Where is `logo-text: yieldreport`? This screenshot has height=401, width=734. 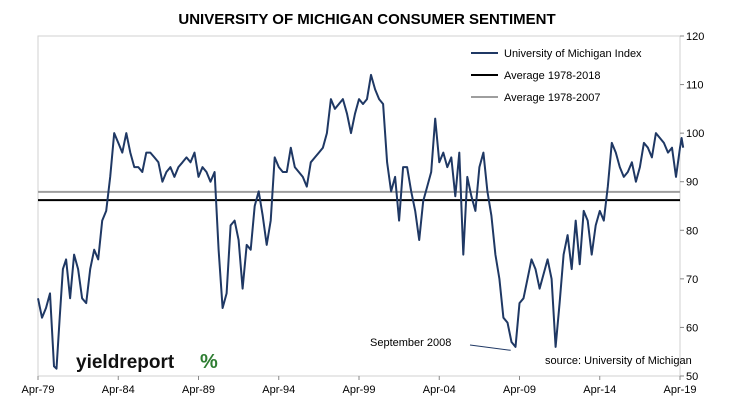 logo-text: yieldreport is located at coordinates (125, 362).